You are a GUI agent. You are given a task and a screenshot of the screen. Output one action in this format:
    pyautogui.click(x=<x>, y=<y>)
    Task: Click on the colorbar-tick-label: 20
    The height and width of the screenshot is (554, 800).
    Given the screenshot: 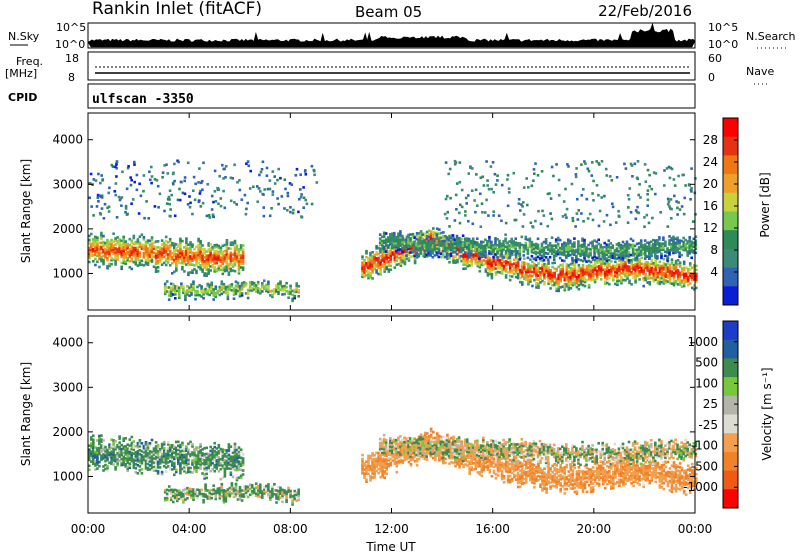 What is the action you would take?
    pyautogui.click(x=710, y=184)
    